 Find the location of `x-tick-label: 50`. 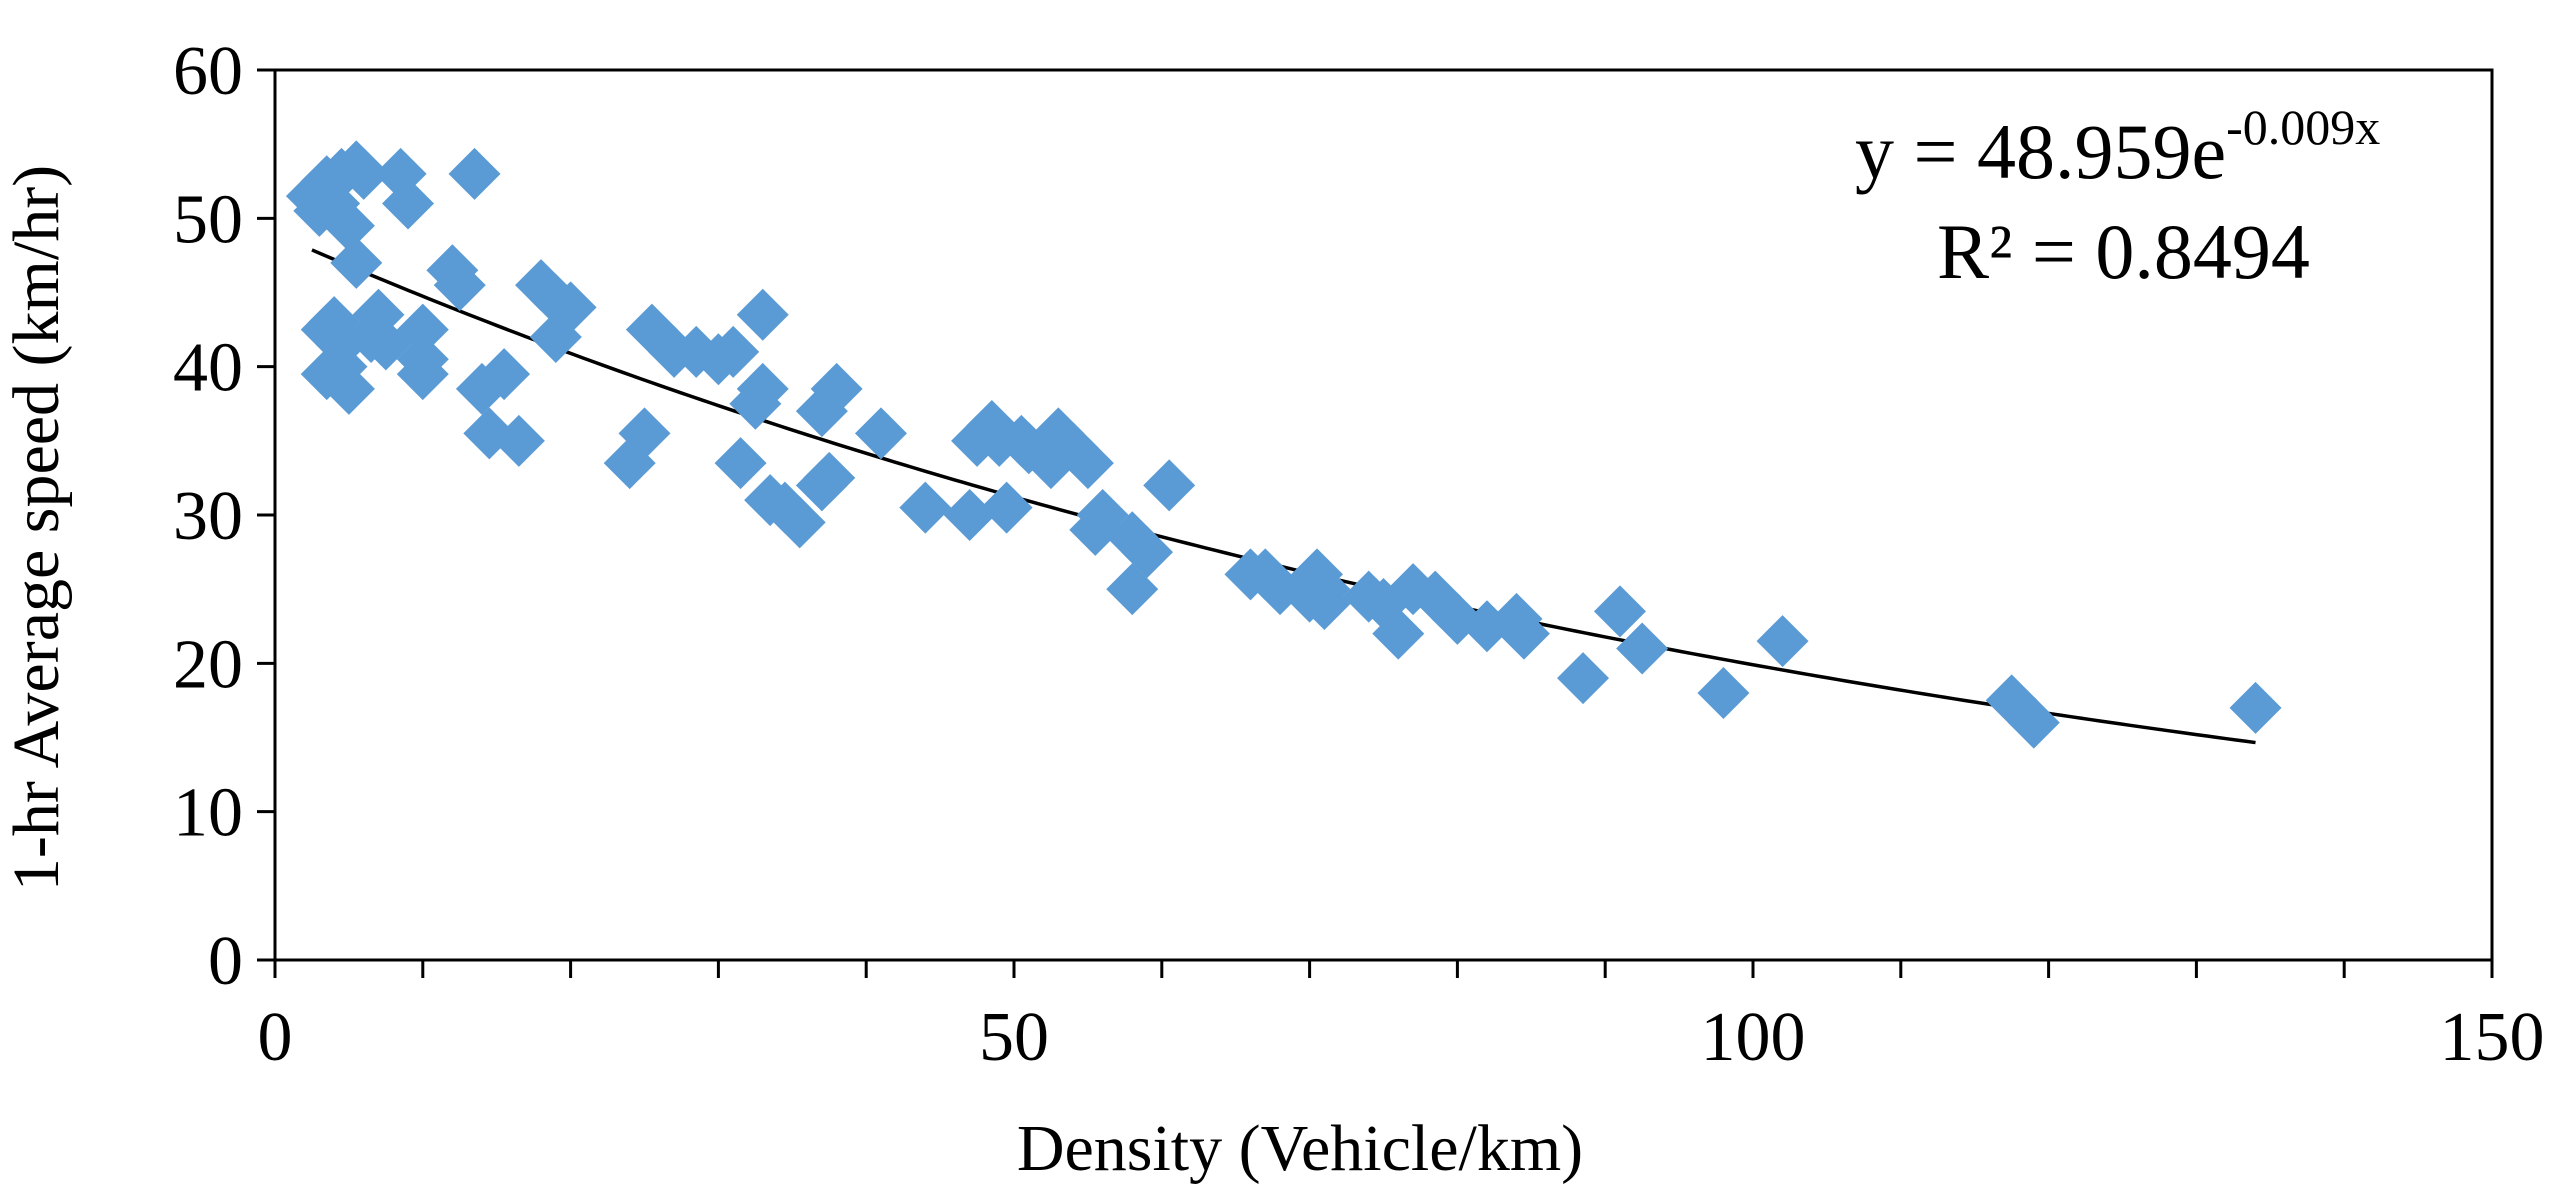

x-tick-label: 50 is located at coordinates (1014, 1037).